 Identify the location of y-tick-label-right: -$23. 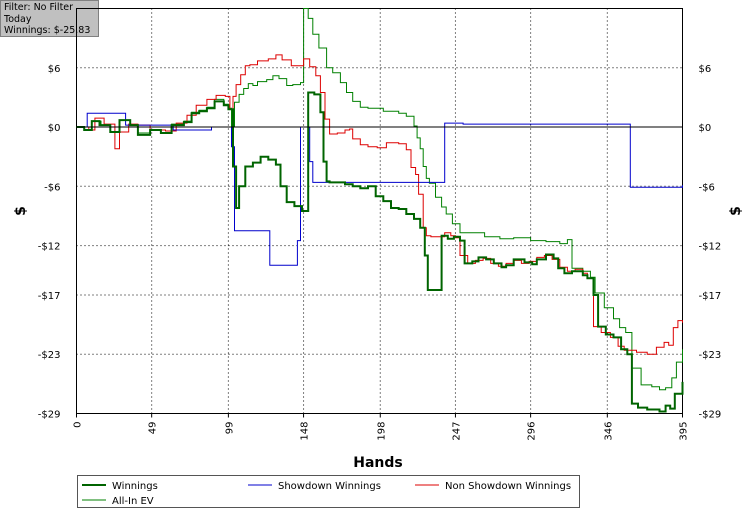
(710, 355).